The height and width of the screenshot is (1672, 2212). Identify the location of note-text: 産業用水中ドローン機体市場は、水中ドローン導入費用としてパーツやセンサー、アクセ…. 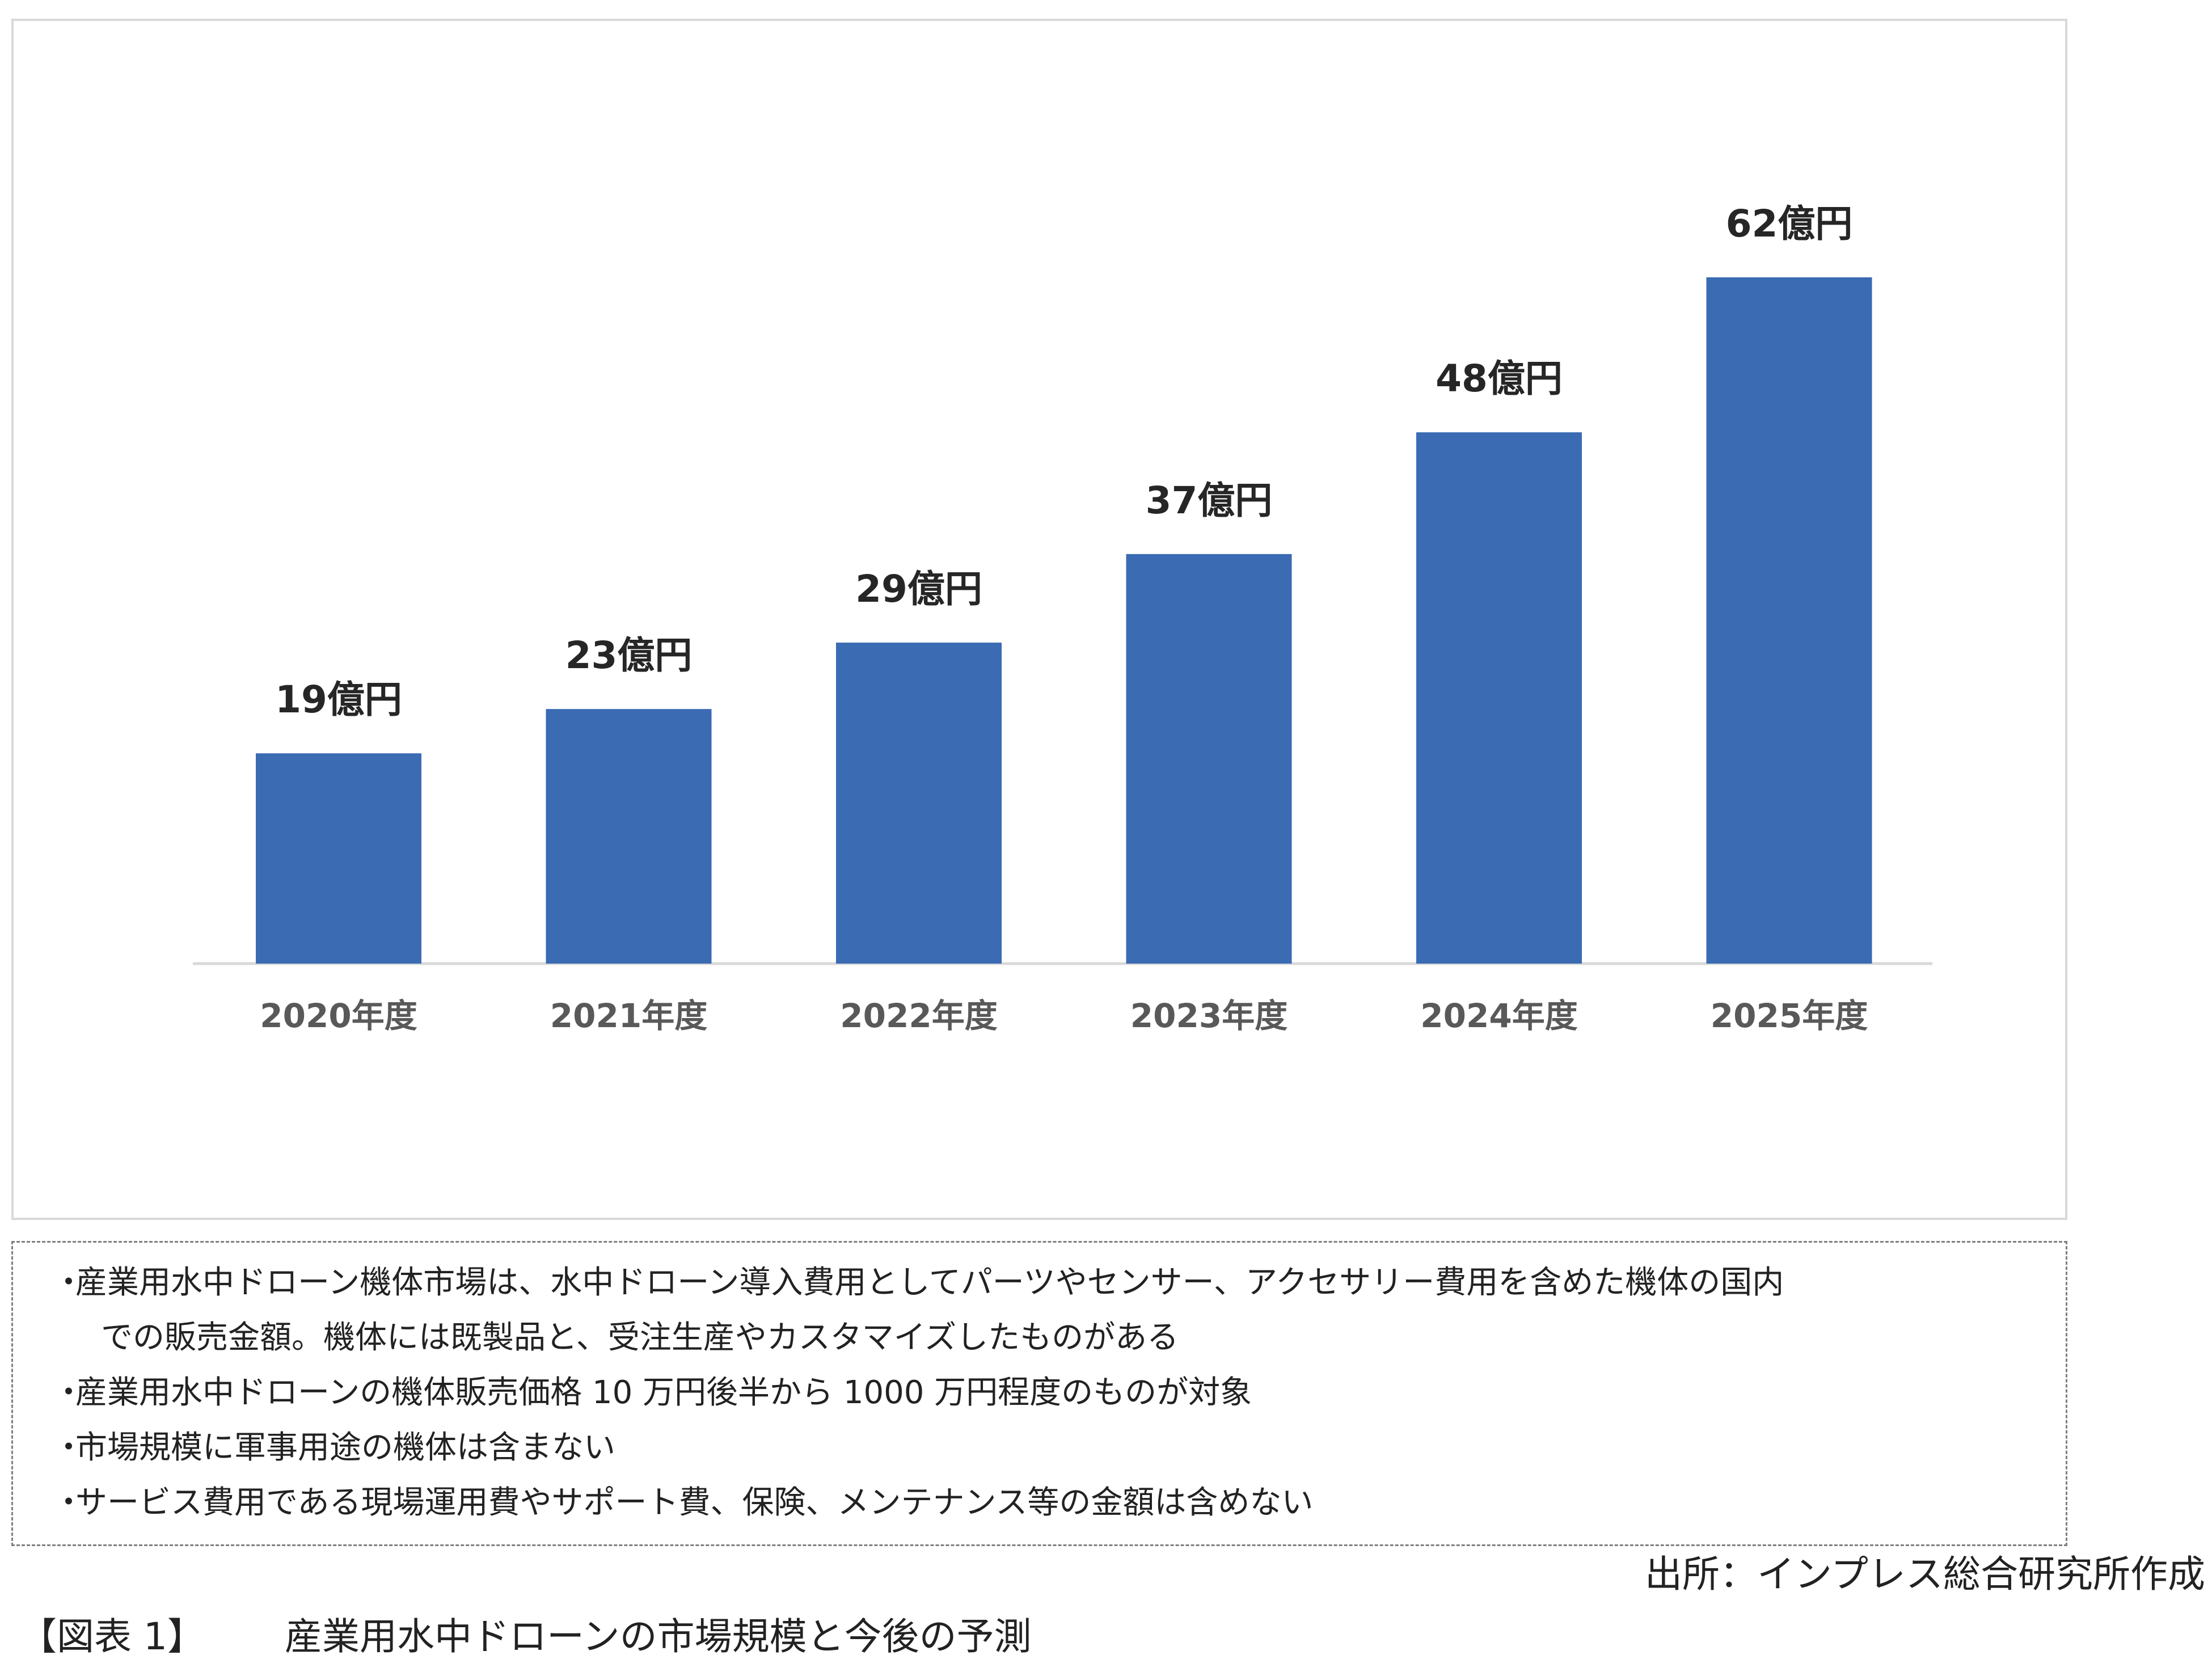
(929, 1282).